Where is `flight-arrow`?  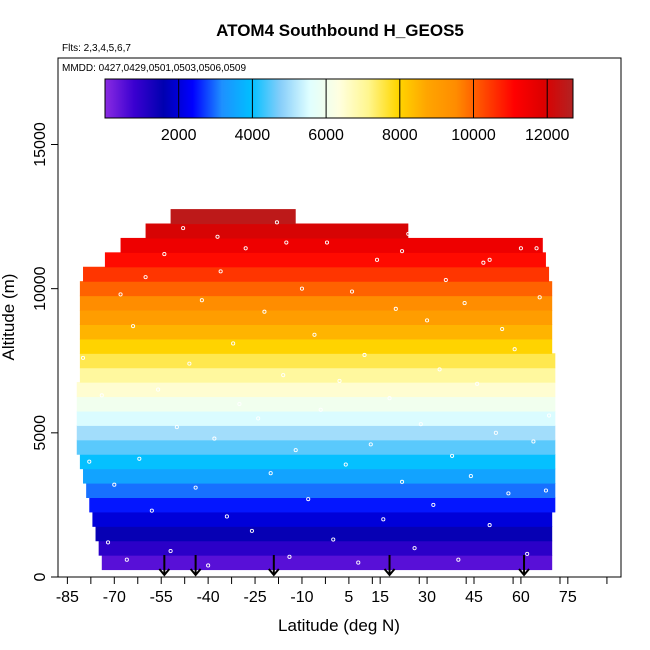
flight-arrow is located at coordinates (274, 566).